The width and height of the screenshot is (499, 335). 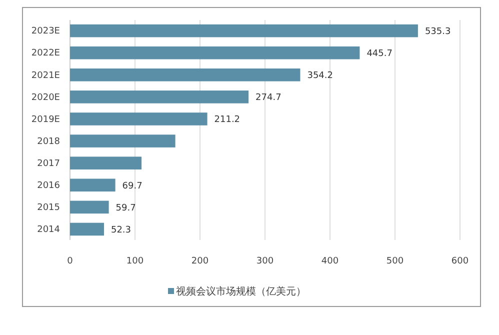 What do you see at coordinates (45, 75) in the screenshot?
I see `y-tick-label: 2021E` at bounding box center [45, 75].